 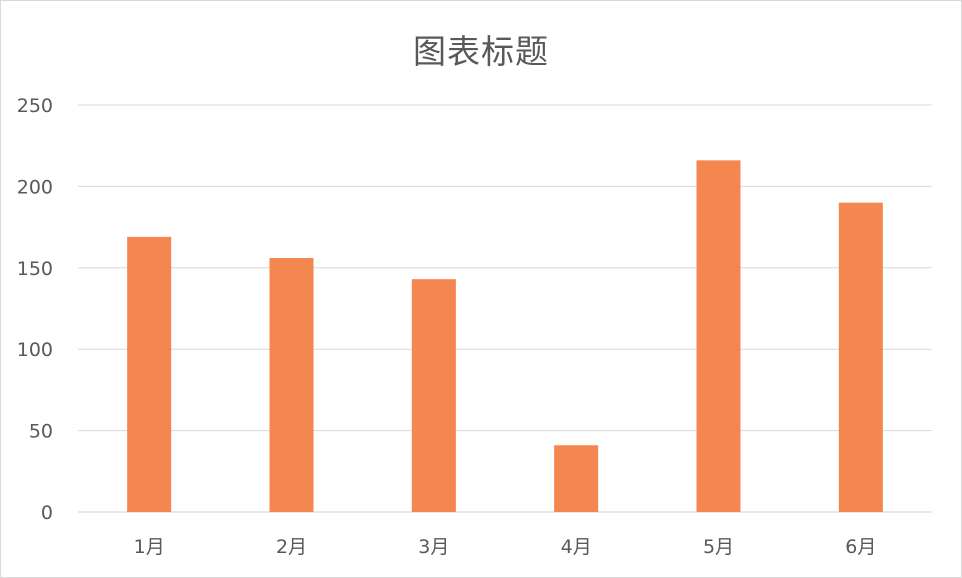 What do you see at coordinates (35, 187) in the screenshot?
I see `y-tick-label: 200` at bounding box center [35, 187].